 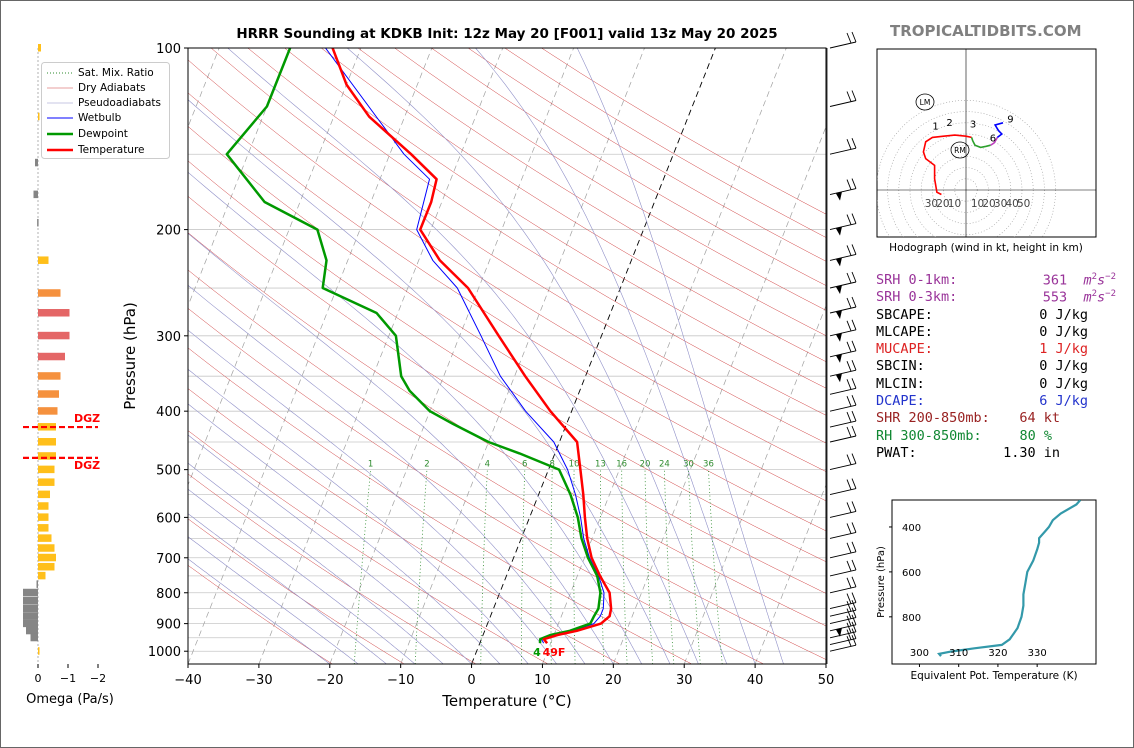 What do you see at coordinates (168, 337) in the screenshot?
I see `y-tick-label: 300` at bounding box center [168, 337].